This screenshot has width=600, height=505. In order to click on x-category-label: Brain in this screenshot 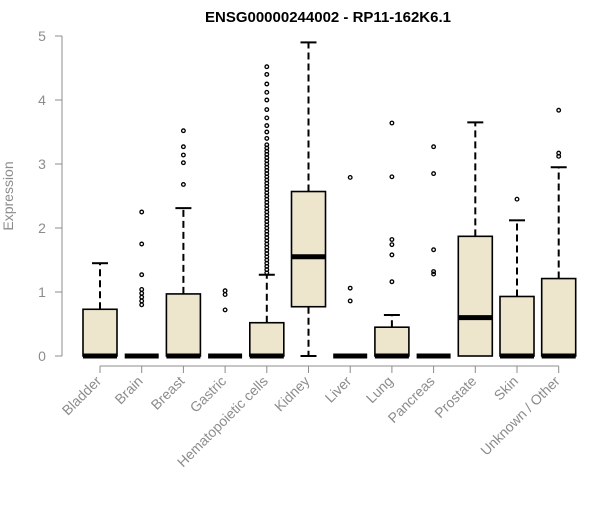, I will do `click(128, 390)`.